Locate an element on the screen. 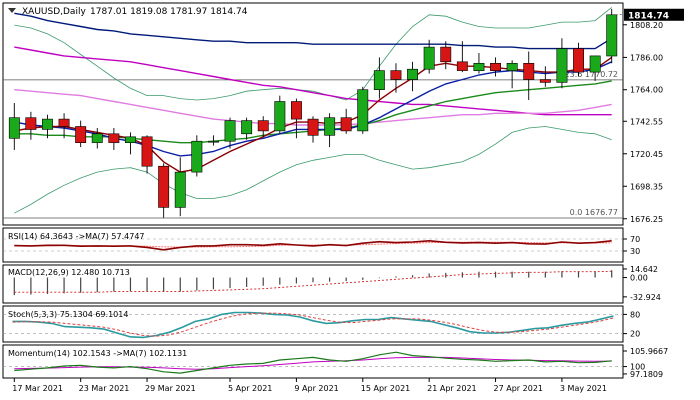 The width and height of the screenshot is (700, 400). date-tick-label: 3 May 2021 is located at coordinates (583, 388).